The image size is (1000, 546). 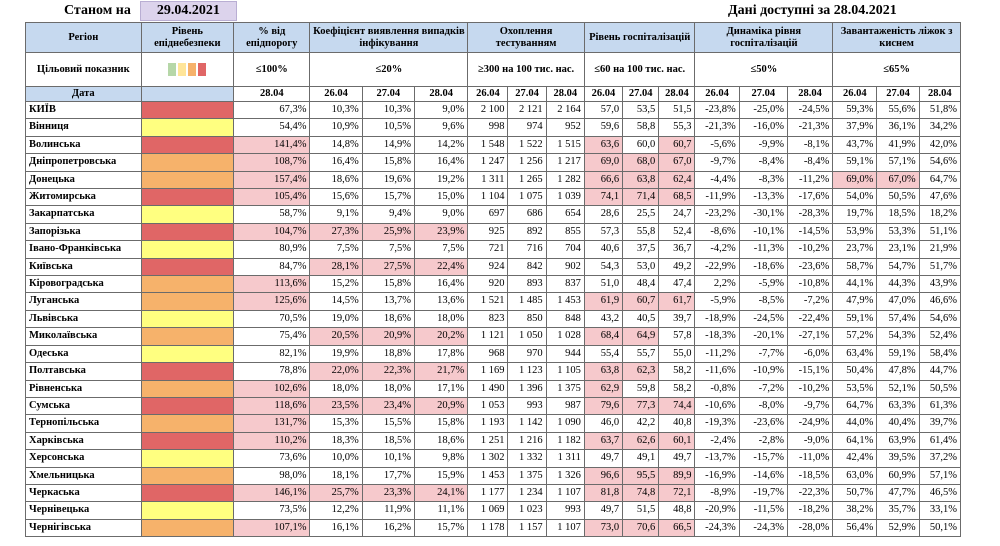 What do you see at coordinates (641, 180) in the screenshot?
I see `hospital-value: 63,8` at bounding box center [641, 180].